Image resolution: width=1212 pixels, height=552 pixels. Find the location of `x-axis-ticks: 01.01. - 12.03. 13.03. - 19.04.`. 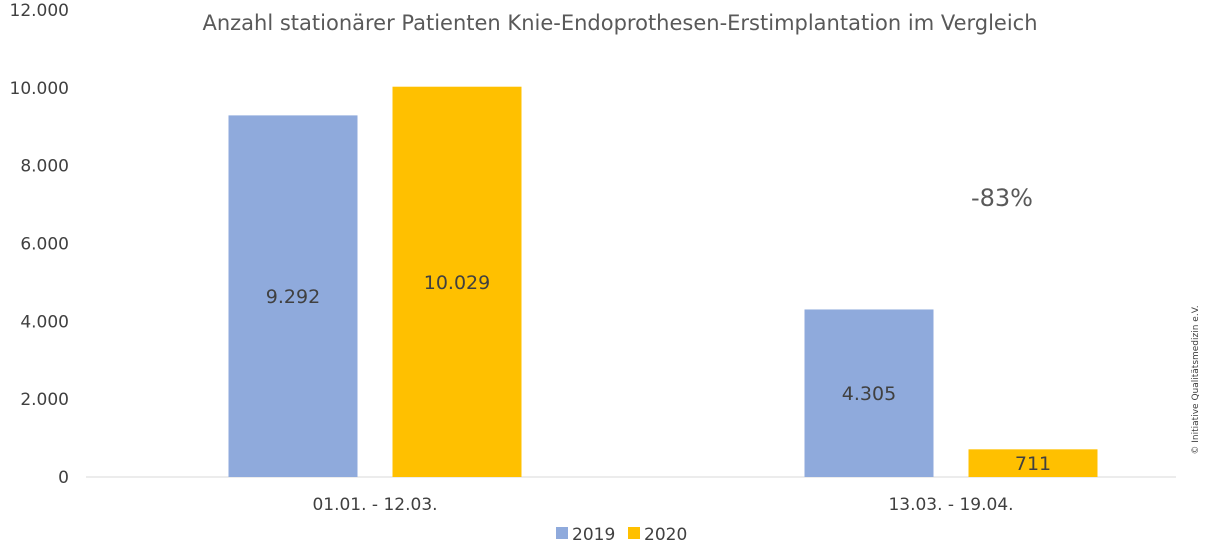

x-axis-ticks: 01.01. - 12.03. 13.03. - 19.04. is located at coordinates (662, 505).